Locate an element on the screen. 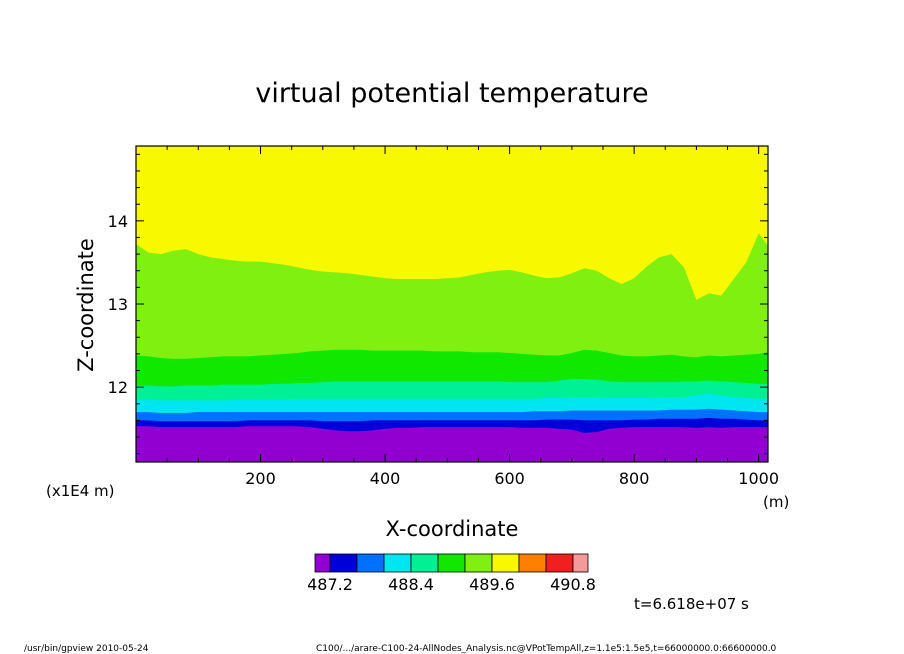 The height and width of the screenshot is (654, 904). x-axis-label: X-coordinate is located at coordinates (452, 529).